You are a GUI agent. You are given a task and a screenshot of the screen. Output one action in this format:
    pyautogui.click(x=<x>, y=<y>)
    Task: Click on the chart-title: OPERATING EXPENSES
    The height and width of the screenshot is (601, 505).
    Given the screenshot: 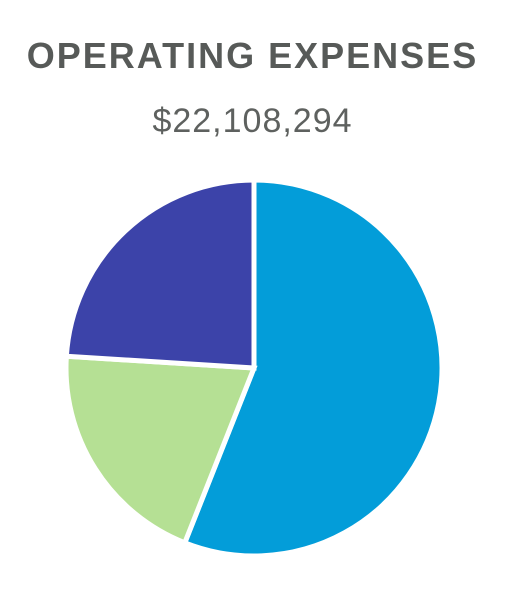 What is the action you would take?
    pyautogui.click(x=252, y=55)
    